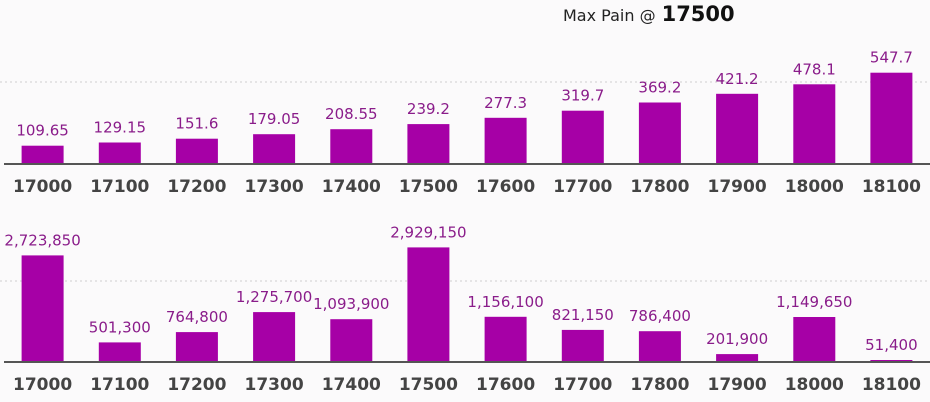  Describe the element at coordinates (505, 187) in the screenshot. I see `top-tick-17600: 17600` at that location.